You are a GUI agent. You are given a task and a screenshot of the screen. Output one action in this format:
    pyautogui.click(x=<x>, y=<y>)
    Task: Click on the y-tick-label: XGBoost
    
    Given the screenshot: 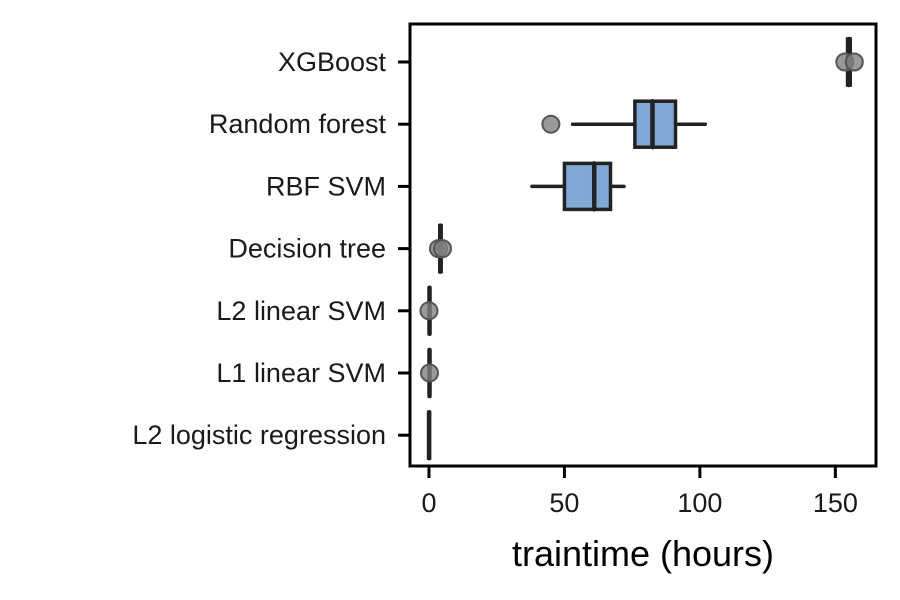 What is the action you would take?
    pyautogui.click(x=332, y=62)
    